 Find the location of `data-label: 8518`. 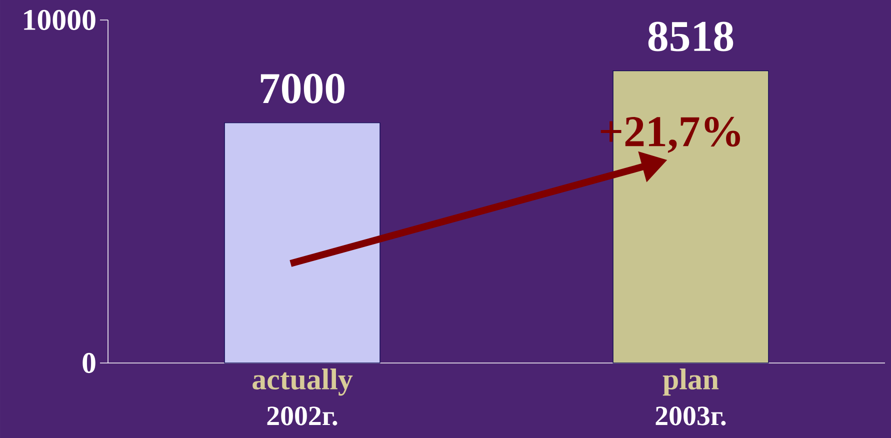

data-label: 8518 is located at coordinates (691, 37).